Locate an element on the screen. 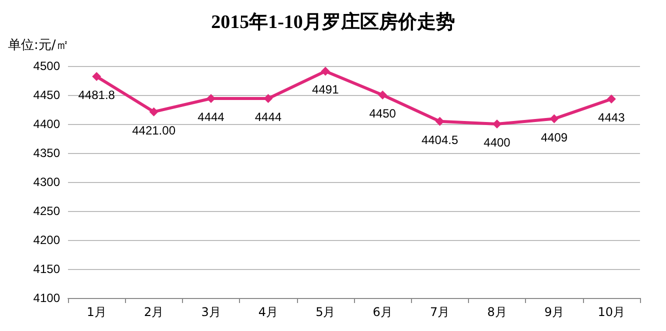 This screenshot has width=666, height=331. y-tick-label: 4250 is located at coordinates (46, 211).